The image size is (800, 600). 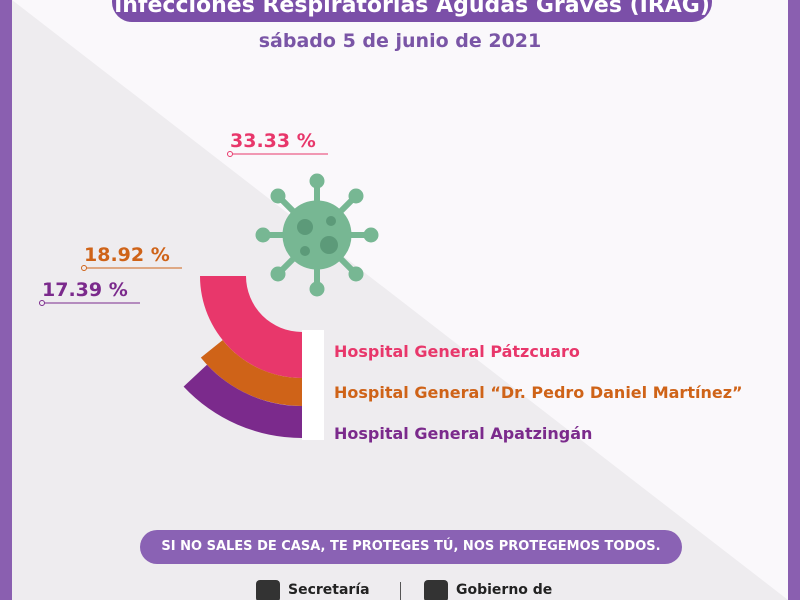 What do you see at coordinates (400, 591) in the screenshot?
I see `footer-divider` at bounding box center [400, 591].